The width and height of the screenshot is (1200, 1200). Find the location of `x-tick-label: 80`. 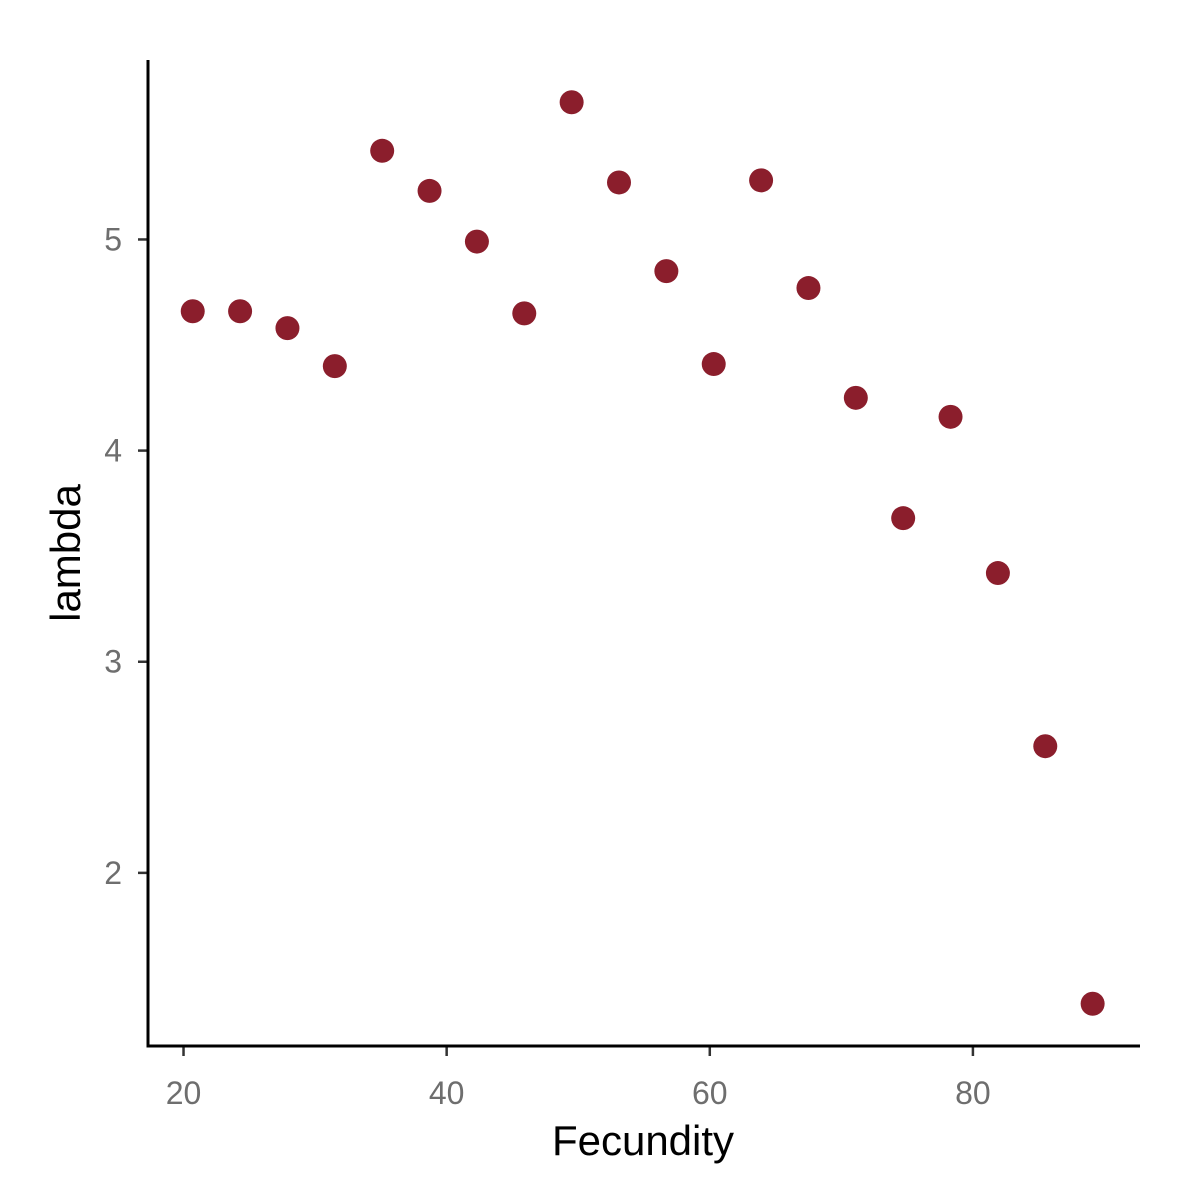

x-tick-label: 80 is located at coordinates (973, 1093).